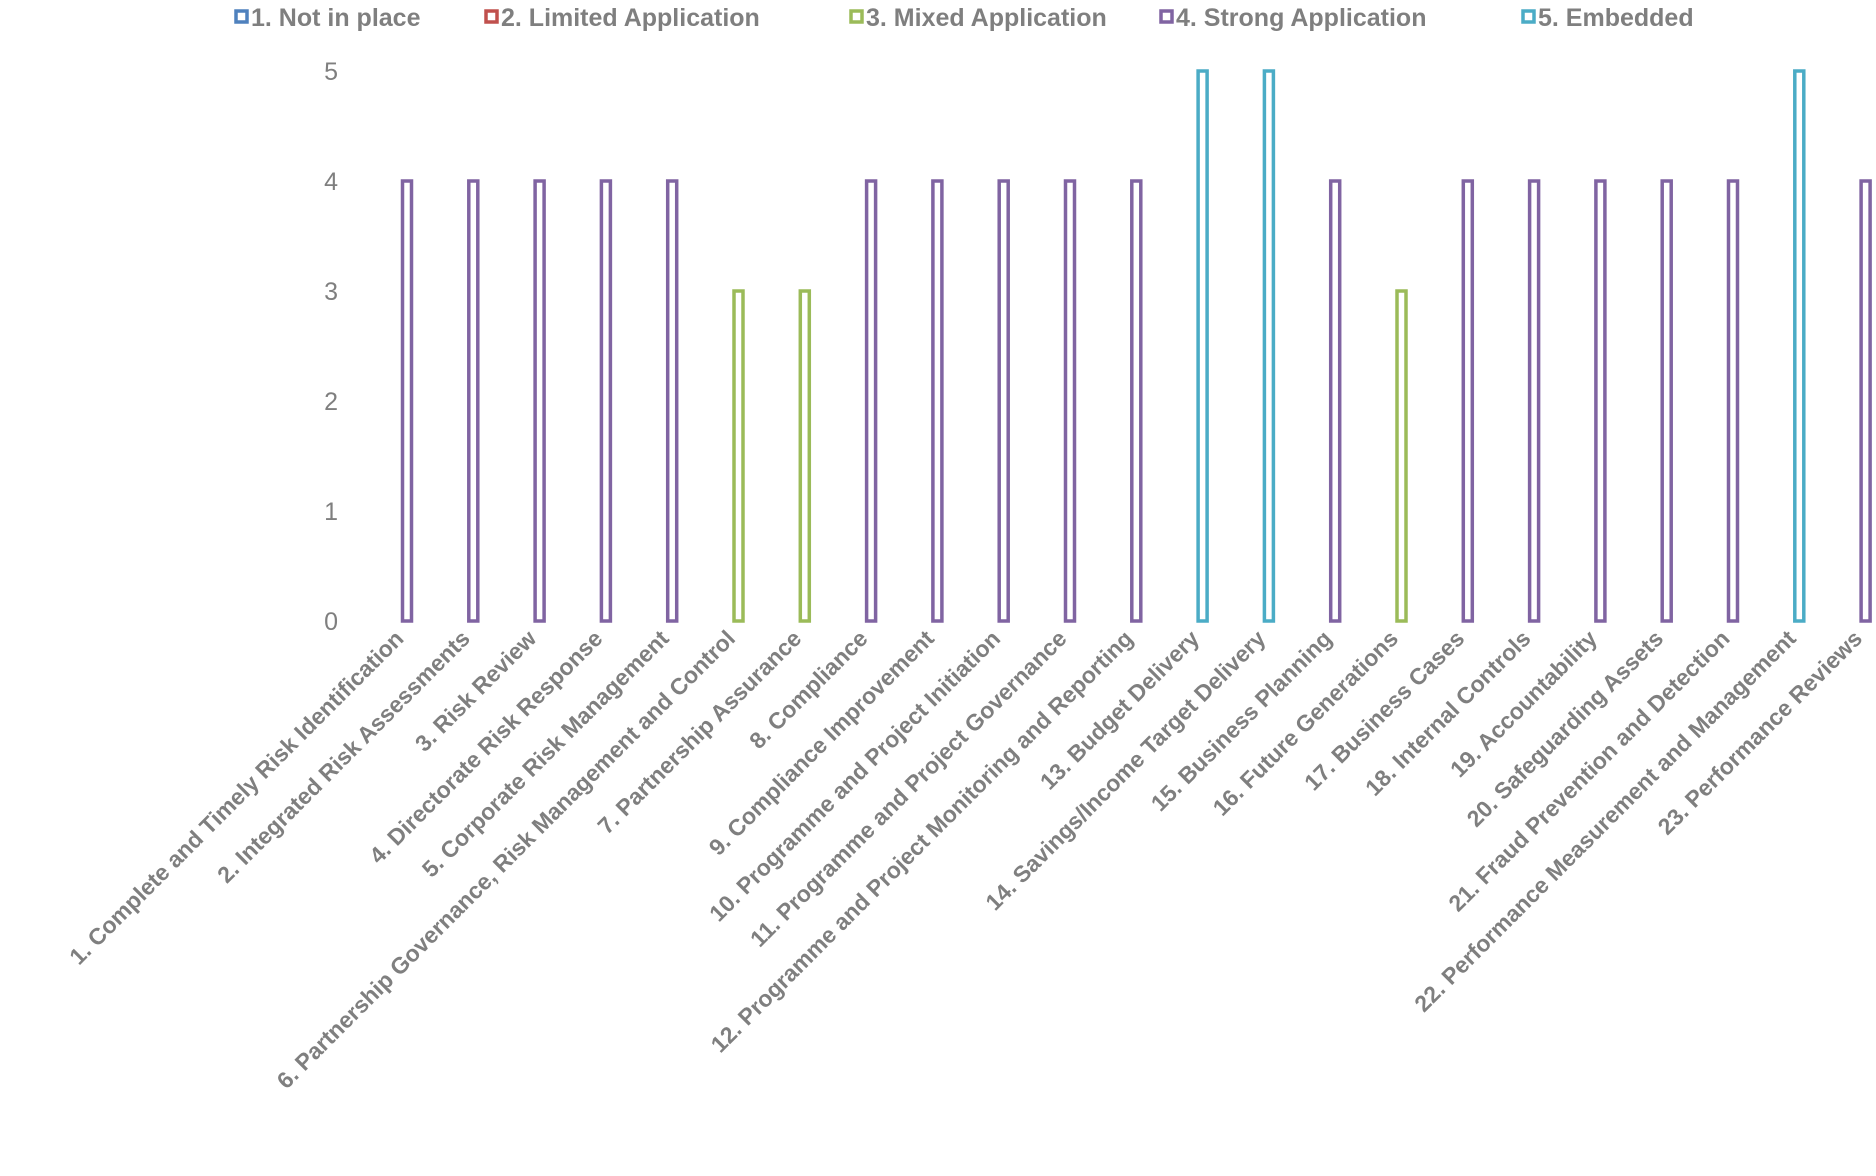 This screenshot has height=1176, width=1876. Describe the element at coordinates (475, 690) in the screenshot. I see `x-tick-label: 3. Risk Review` at that location.